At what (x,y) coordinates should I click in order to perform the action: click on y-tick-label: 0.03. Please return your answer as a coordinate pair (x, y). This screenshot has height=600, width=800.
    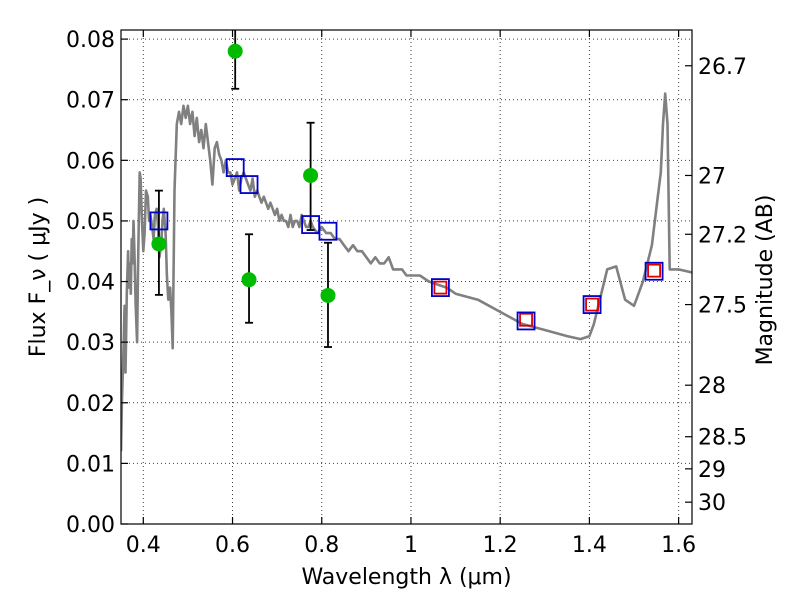
    Looking at the image, I should click on (90, 343).